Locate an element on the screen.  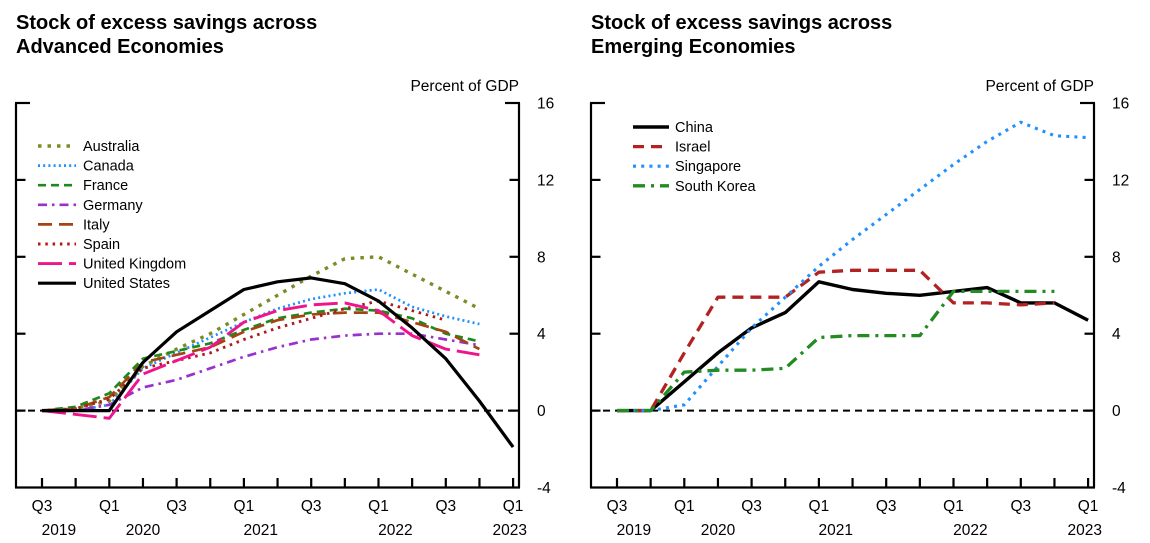
legend-label-israel: Israel is located at coordinates (692, 148).